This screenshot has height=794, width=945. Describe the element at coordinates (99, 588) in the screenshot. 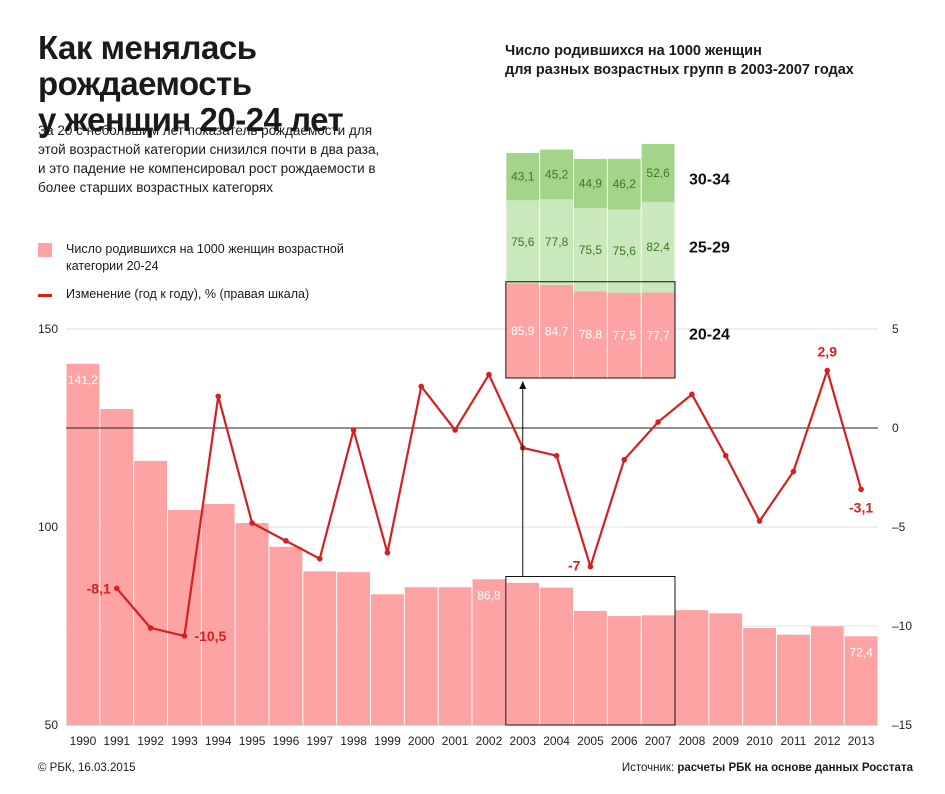

I see `line-value-label: -8,1` at that location.